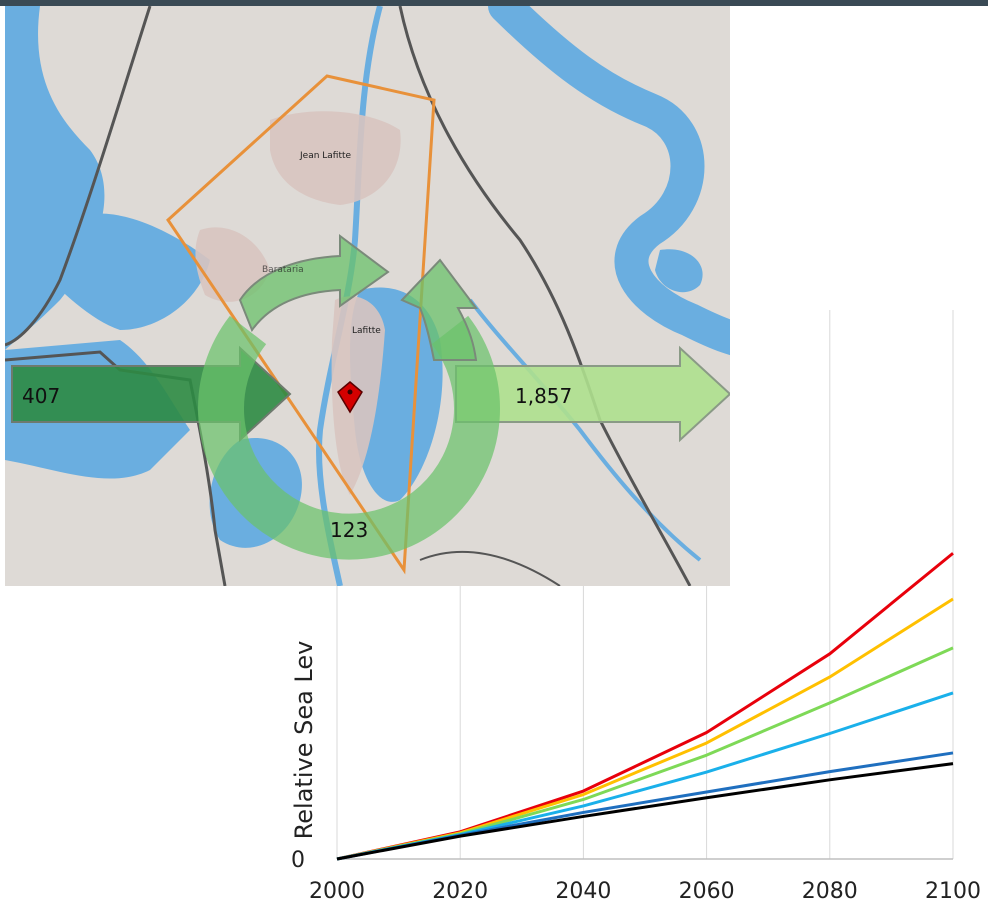 This screenshot has height=923, width=988. I want to click on map-road-west, so click(78, 176).